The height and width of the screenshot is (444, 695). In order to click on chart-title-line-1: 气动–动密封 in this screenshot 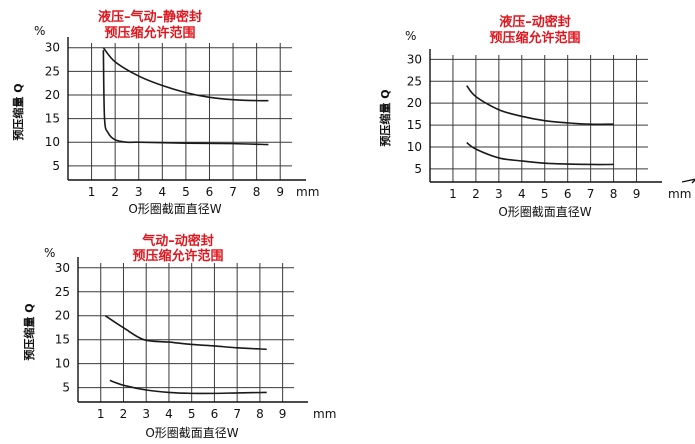, I will do `click(178, 241)`.